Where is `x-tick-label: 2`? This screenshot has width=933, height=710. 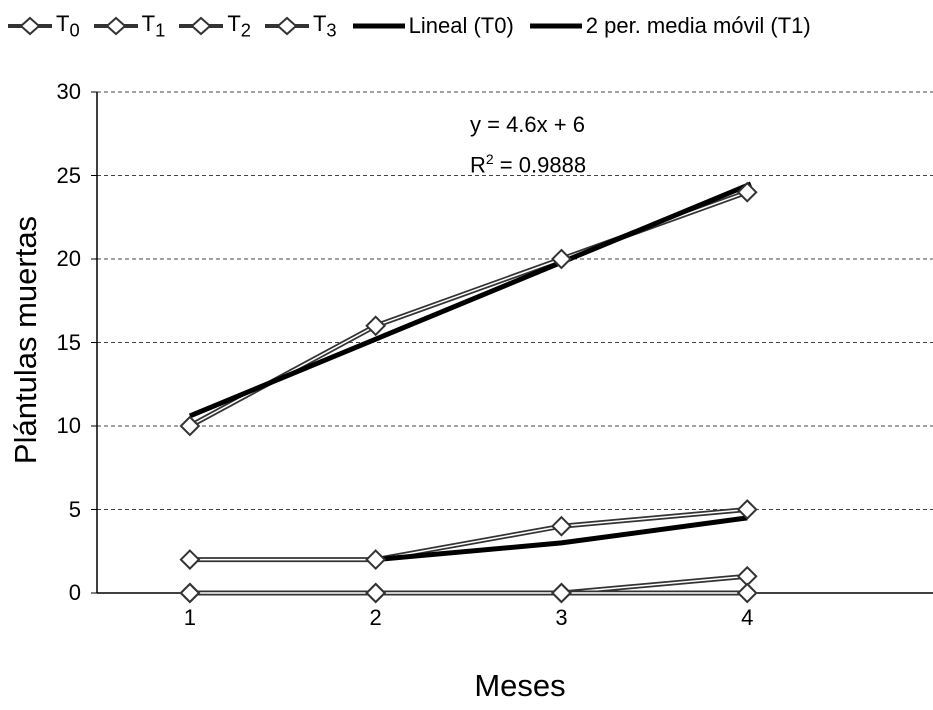 x-tick-label: 2 is located at coordinates (375, 617).